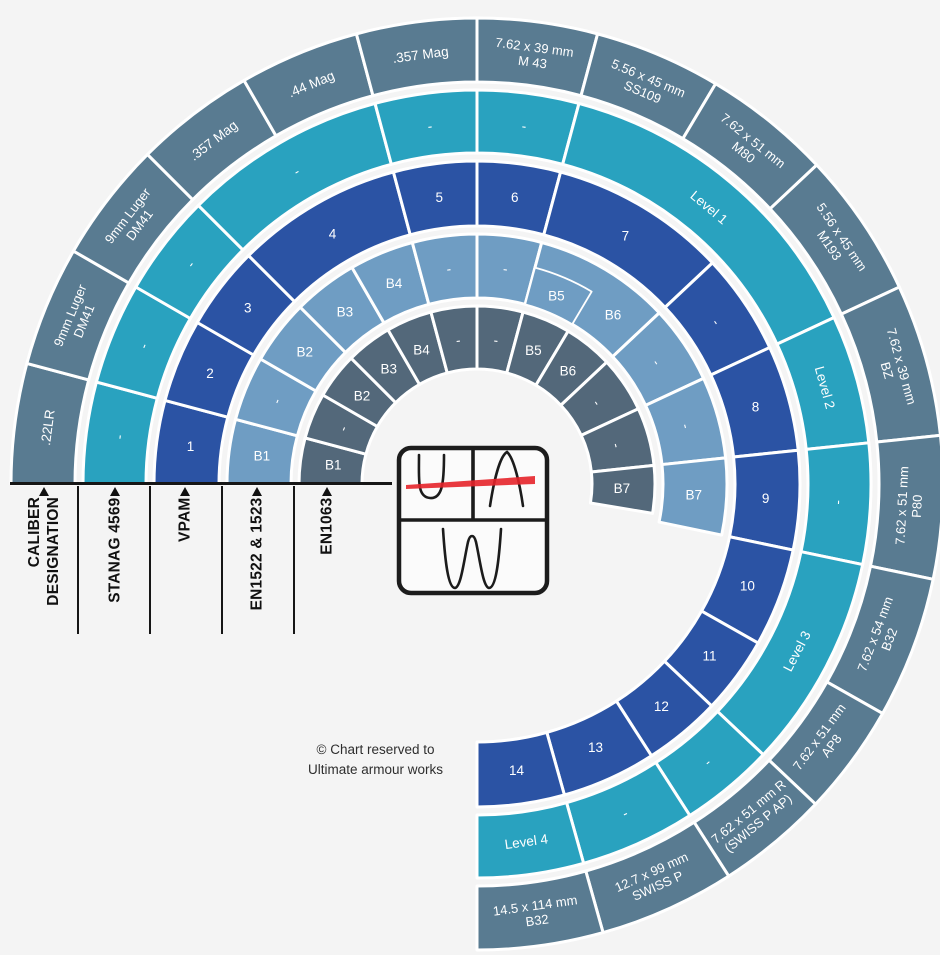 Image resolution: width=940 pixels, height=955 pixels. I want to click on vpam-segment-label: 12, so click(661, 706).